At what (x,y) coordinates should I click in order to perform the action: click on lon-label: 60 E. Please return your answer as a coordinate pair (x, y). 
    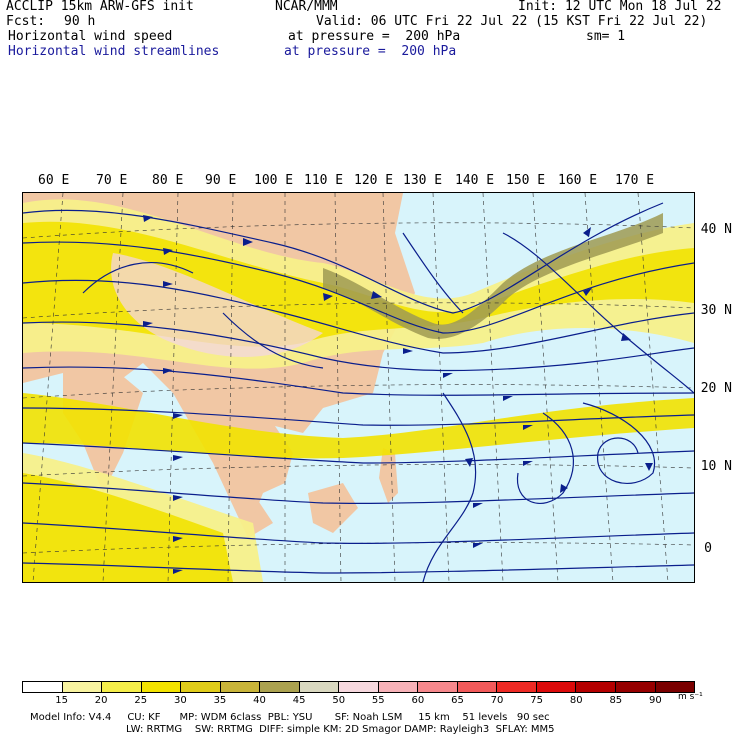
    Looking at the image, I should click on (54, 180).